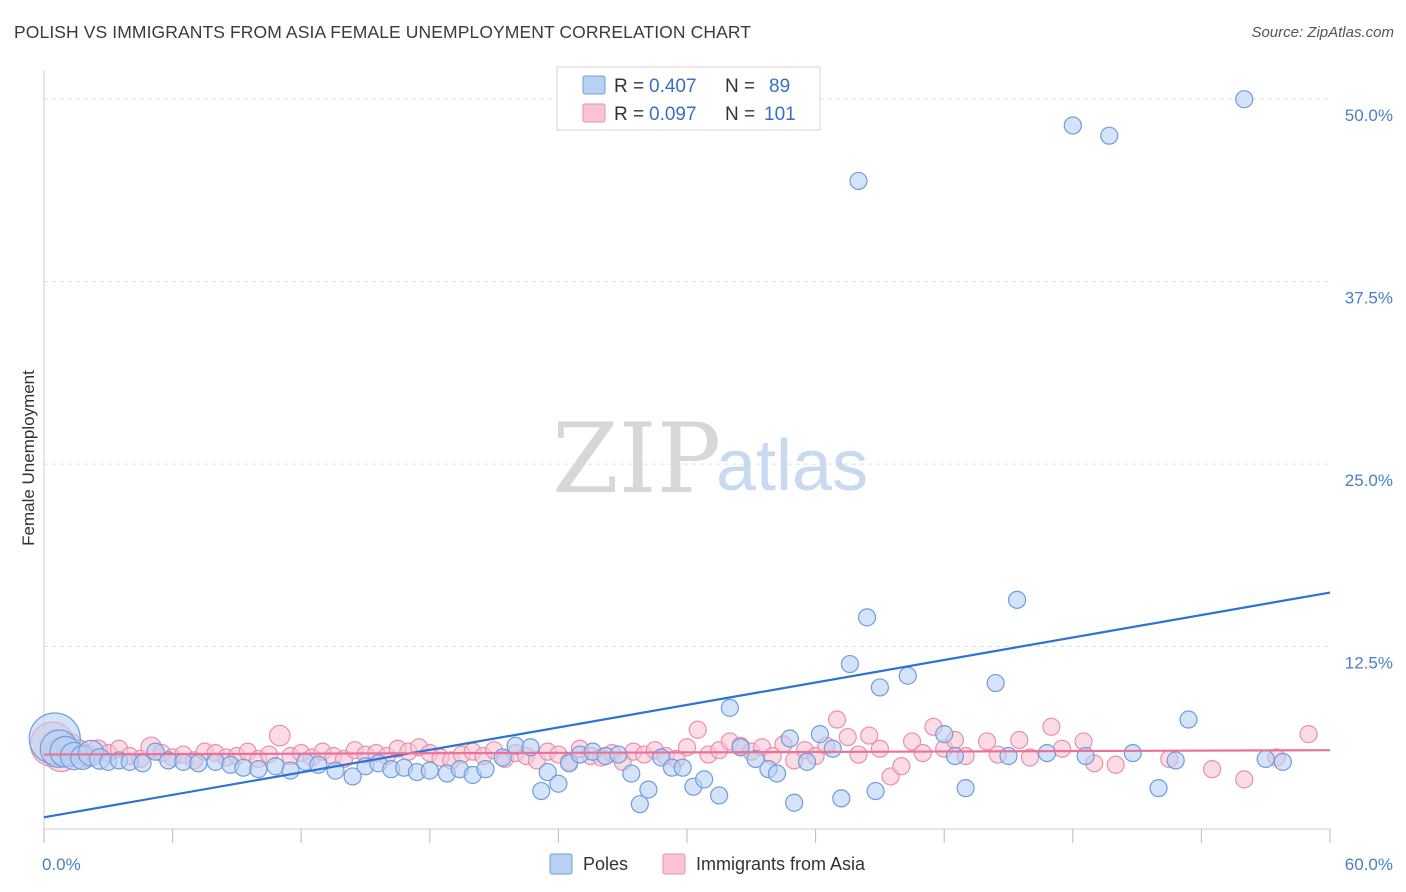  I want to click on x-tick-label: 0.0%, so click(61, 864).